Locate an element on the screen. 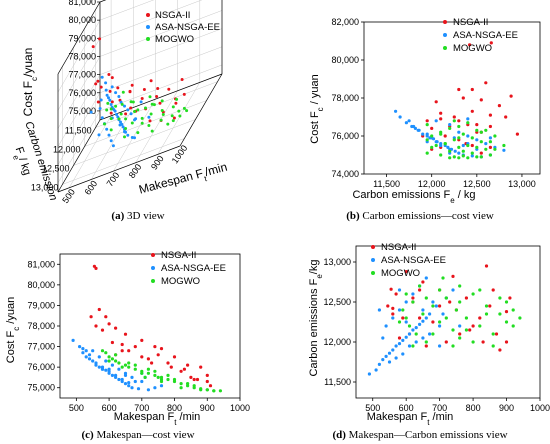 This screenshot has height=444, width=550. box-edge is located at coordinates (79, 38).